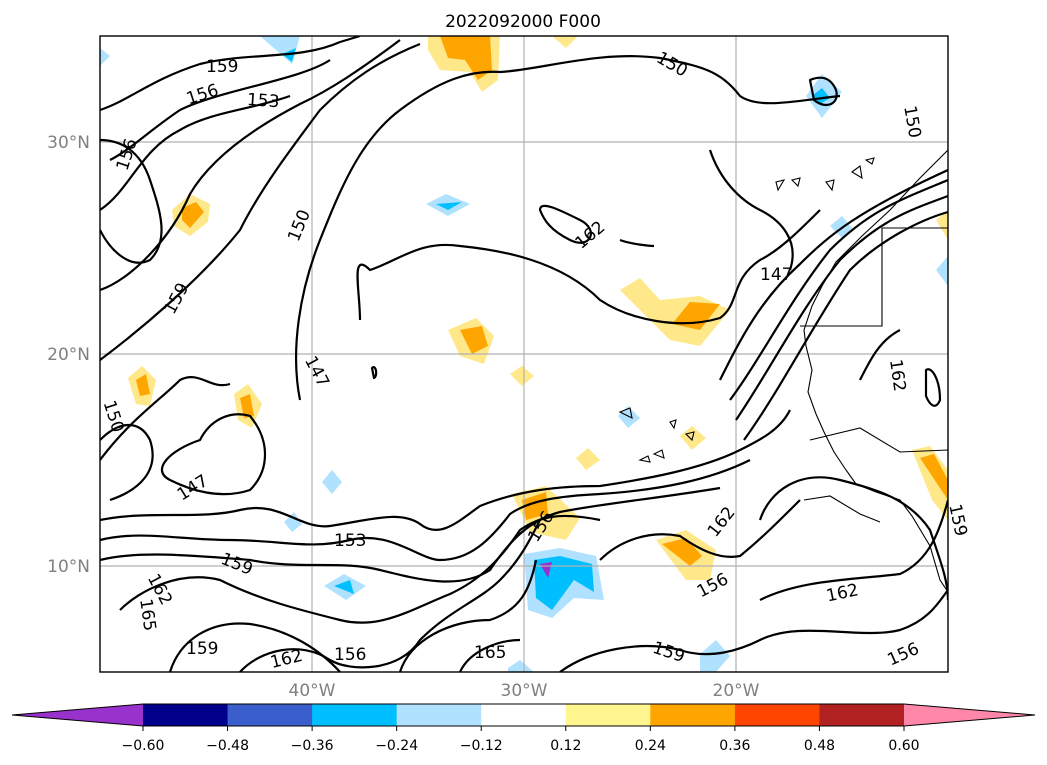  What do you see at coordinates (143, 746) in the screenshot?
I see `colorbar-tick-label: −0.60` at bounding box center [143, 746].